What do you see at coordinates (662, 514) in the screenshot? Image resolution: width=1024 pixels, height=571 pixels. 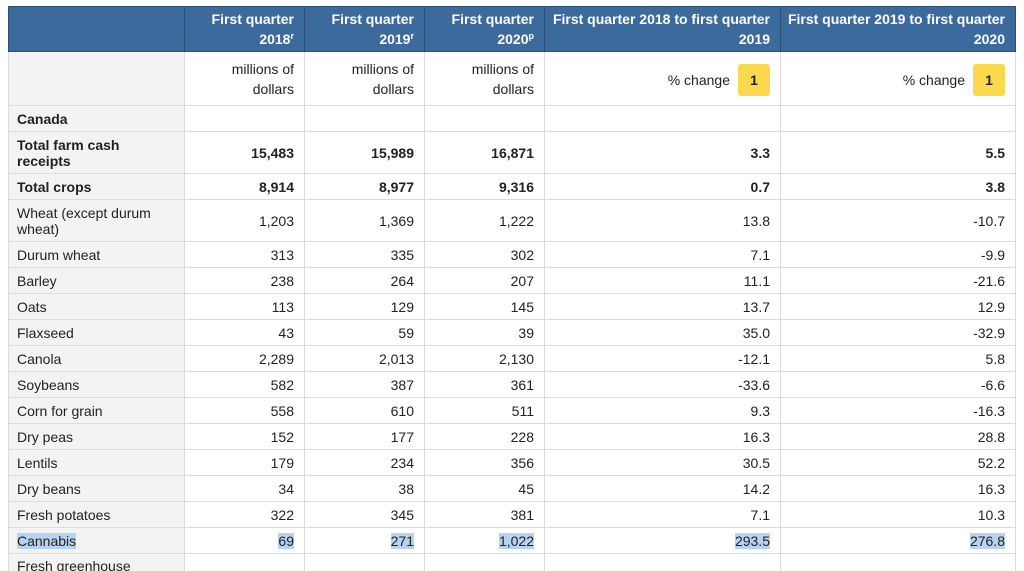 I see `change-2018-2019: 7.1` at bounding box center [662, 514].